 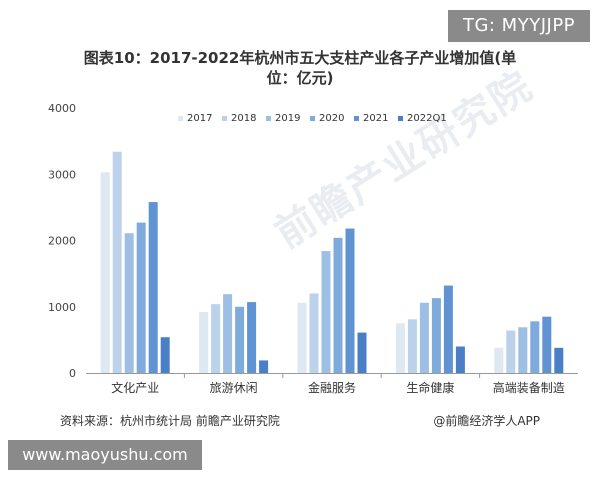 I want to click on chart-title-line1: 图表10：2017-2022年杭州市五大支柱产业各子产业增加值(单, so click(x=300, y=58).